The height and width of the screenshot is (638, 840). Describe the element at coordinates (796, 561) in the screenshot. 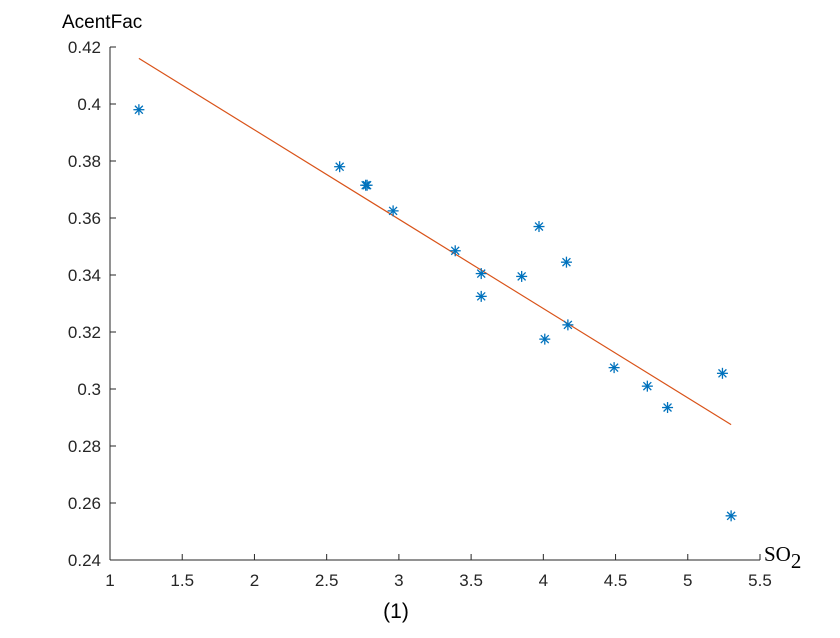

I see `x-axis-label-subscript: 2` at that location.